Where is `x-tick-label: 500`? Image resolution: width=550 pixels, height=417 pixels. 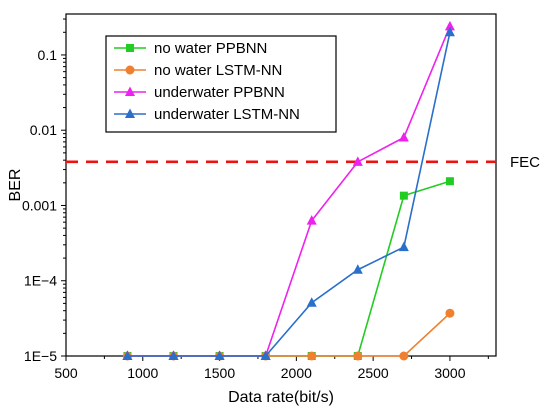
x-tick-label: 500 is located at coordinates (66, 373).